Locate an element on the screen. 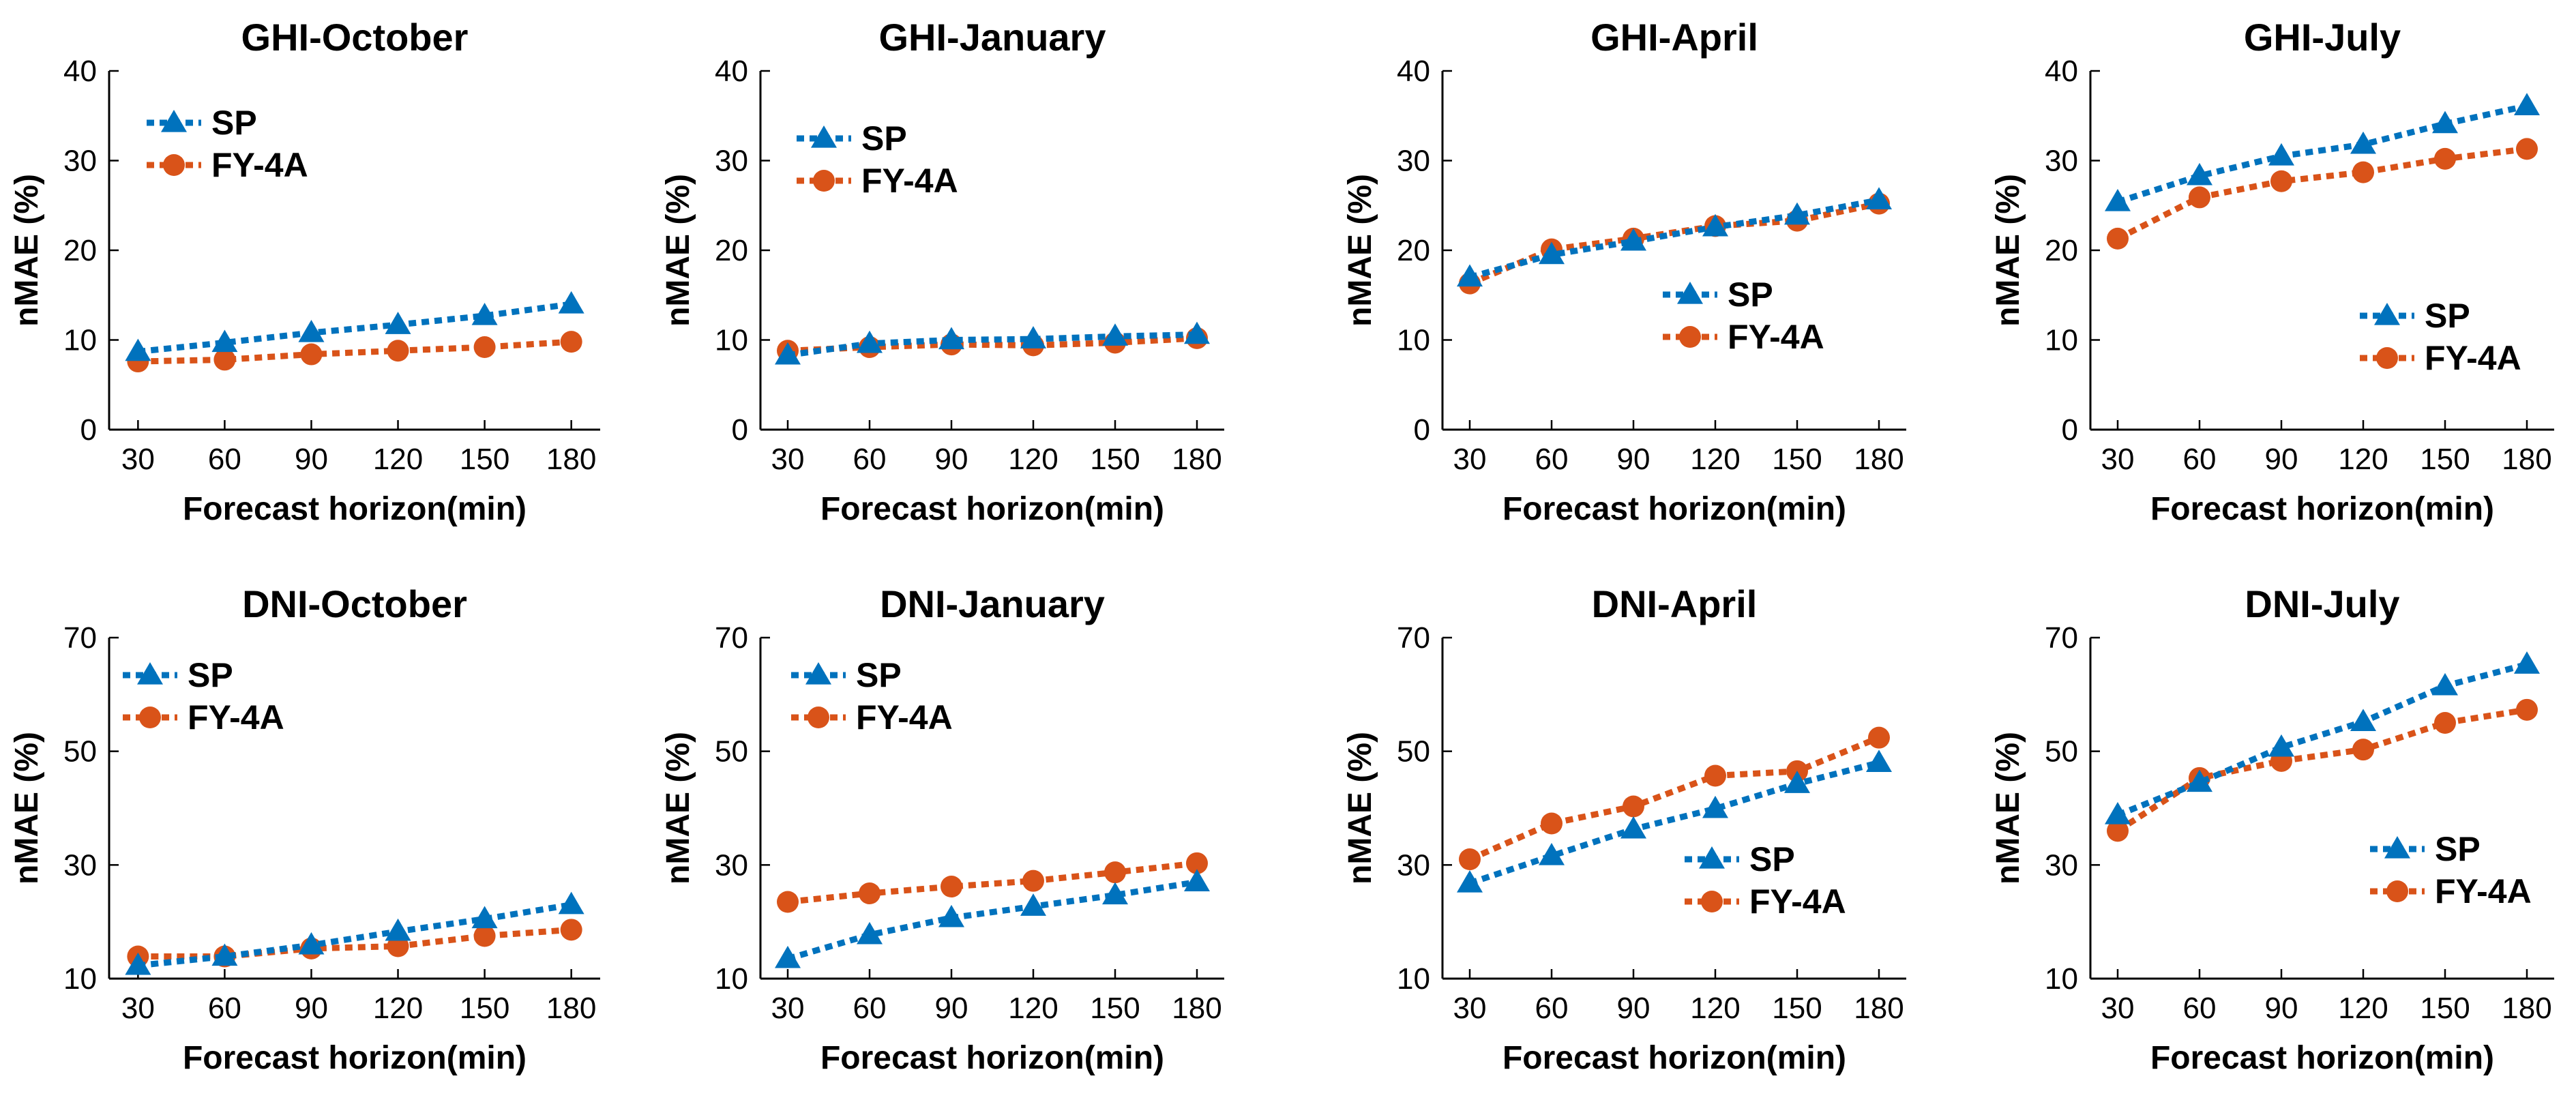 This screenshot has width=2576, height=1100. chart-title: GHI-October is located at coordinates (355, 37).